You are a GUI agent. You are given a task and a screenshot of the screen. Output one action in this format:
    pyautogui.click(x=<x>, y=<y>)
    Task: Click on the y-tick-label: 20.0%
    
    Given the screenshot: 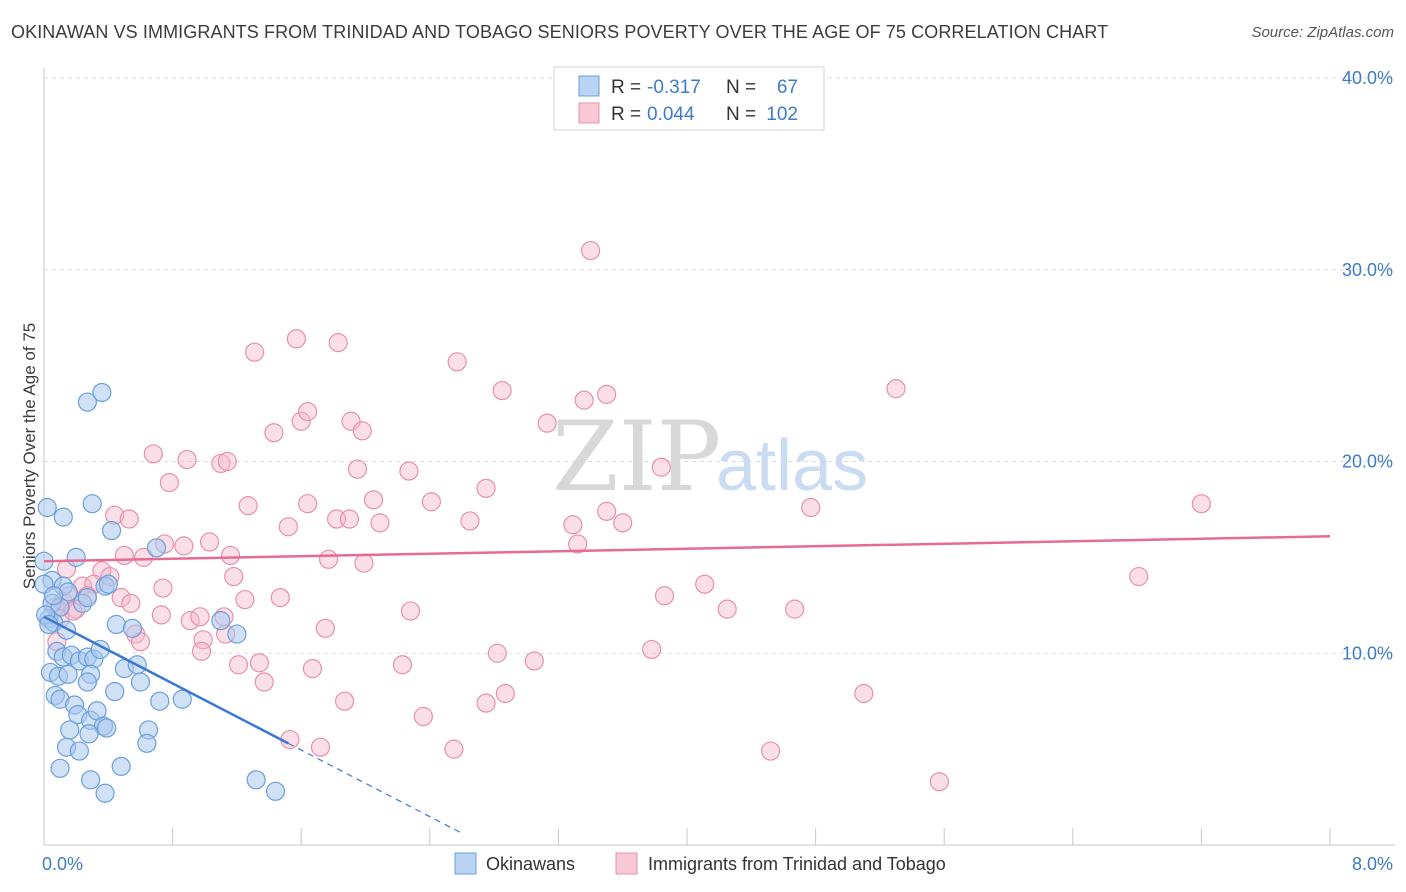 What is the action you would take?
    pyautogui.click(x=1367, y=462)
    